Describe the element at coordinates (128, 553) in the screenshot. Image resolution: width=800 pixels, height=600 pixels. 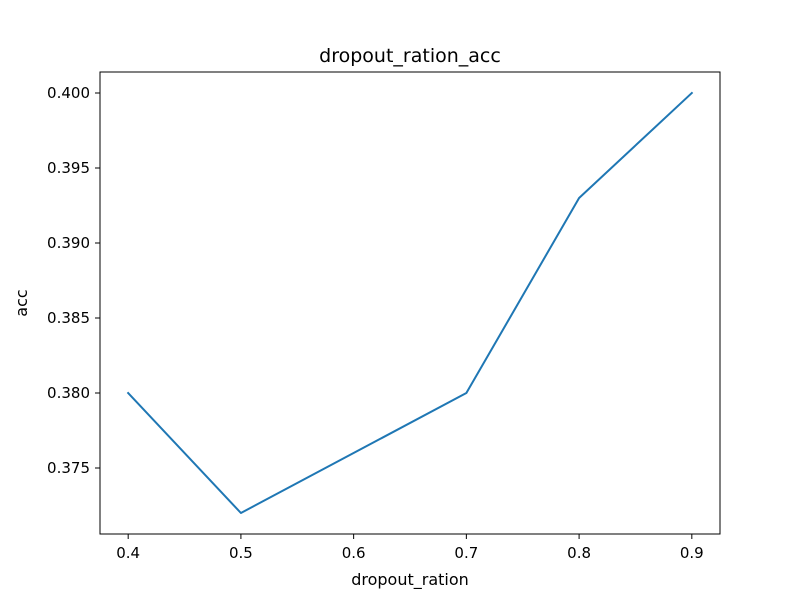
I see `x-tick-label: 0.4` at that location.